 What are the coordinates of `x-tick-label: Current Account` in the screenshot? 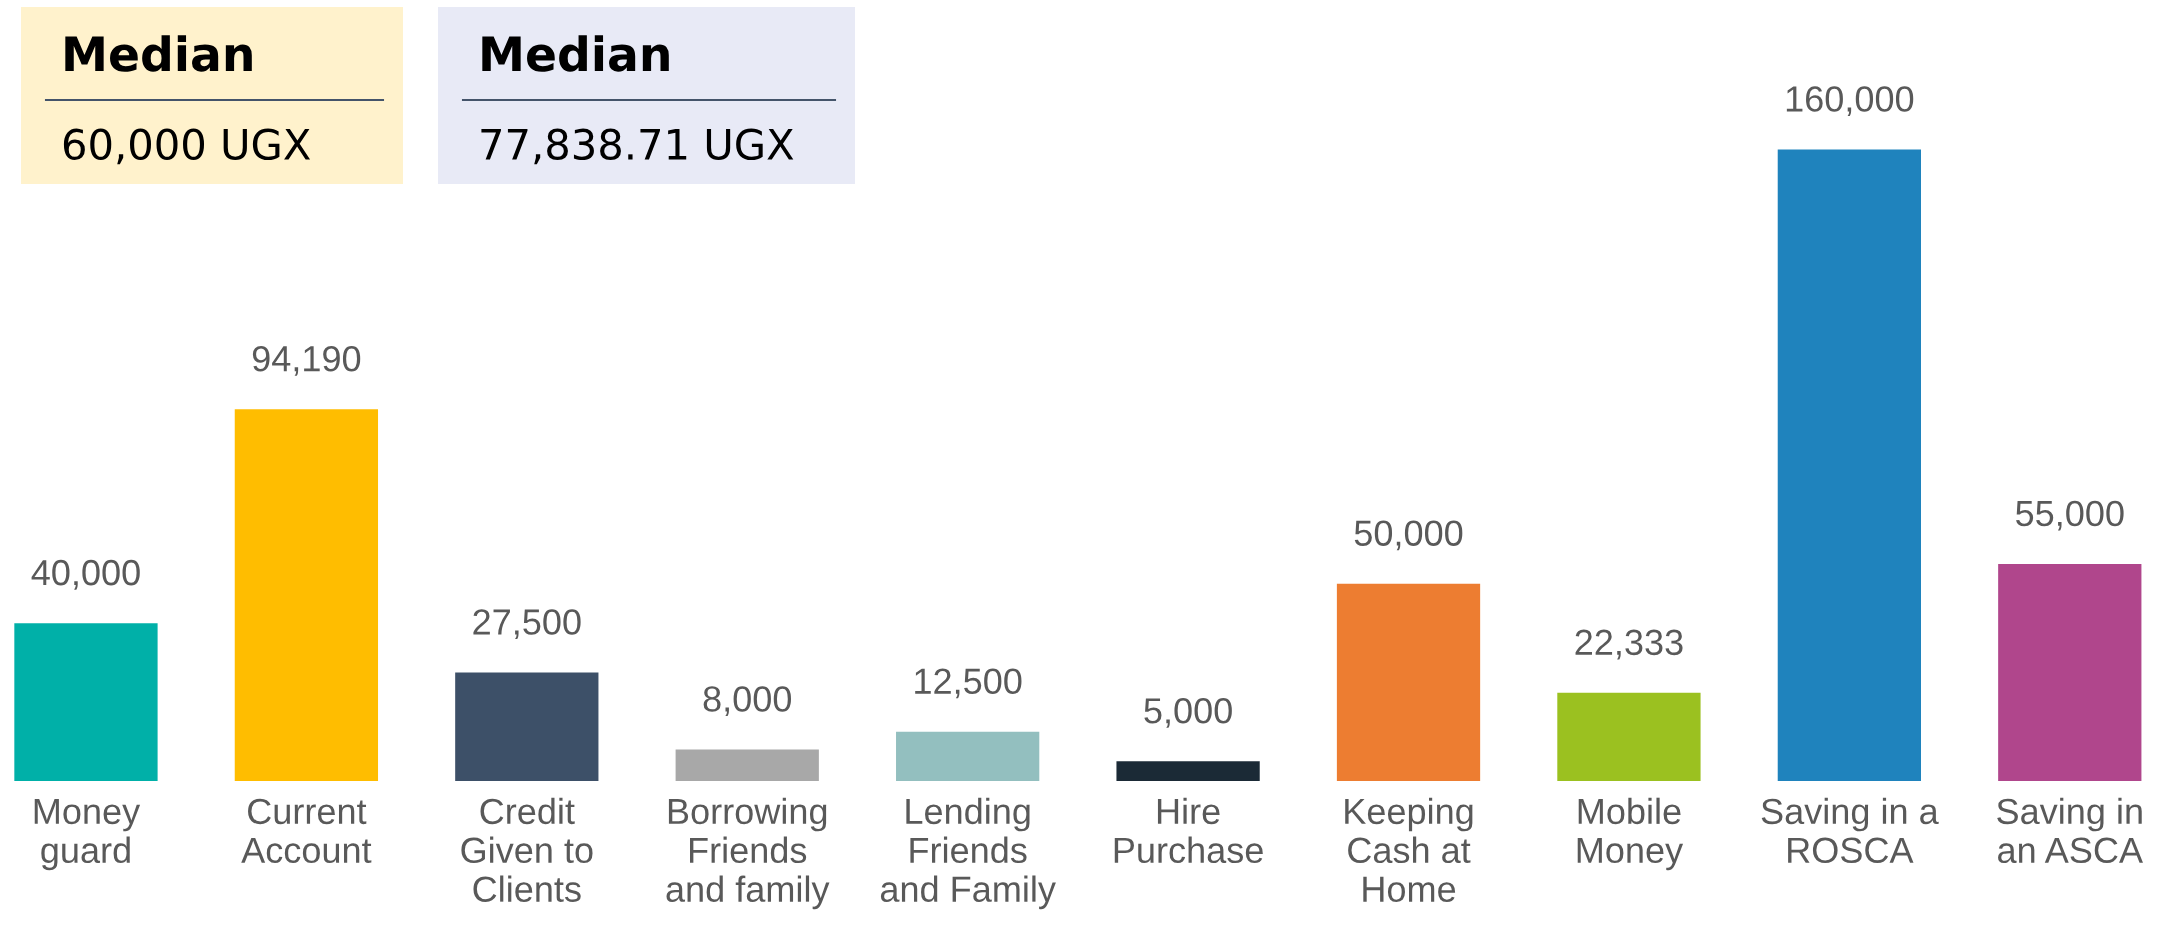 It's located at (306, 831).